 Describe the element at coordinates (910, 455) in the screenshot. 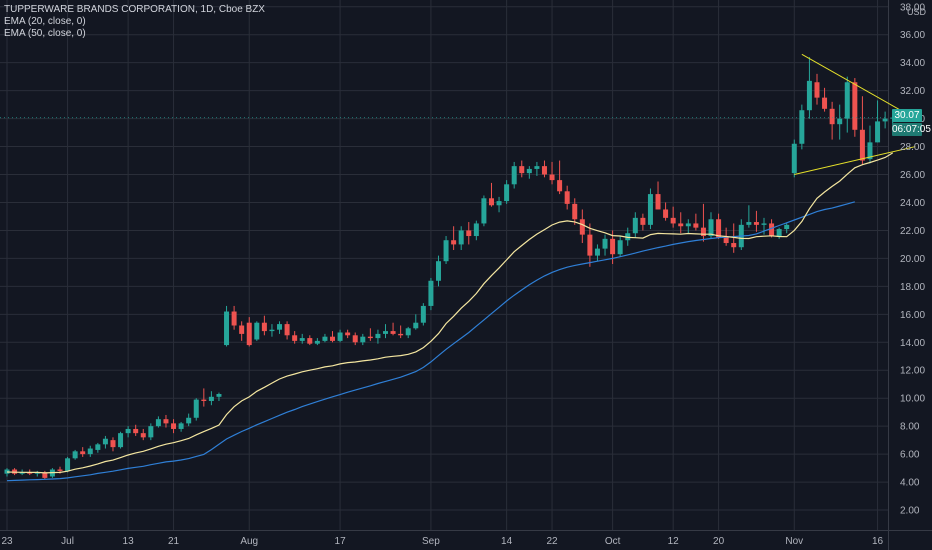

I see `price-axis-label: 6.00` at that location.